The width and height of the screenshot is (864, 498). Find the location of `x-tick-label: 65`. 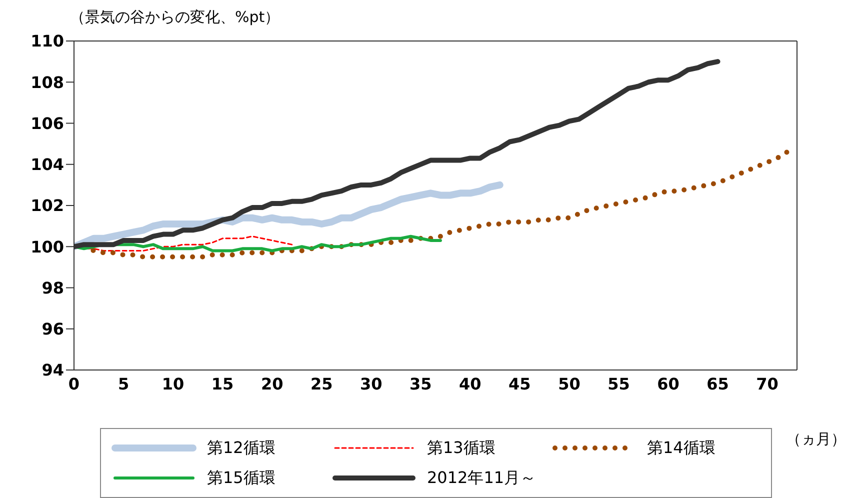

x-tick-label: 65 is located at coordinates (717, 384).